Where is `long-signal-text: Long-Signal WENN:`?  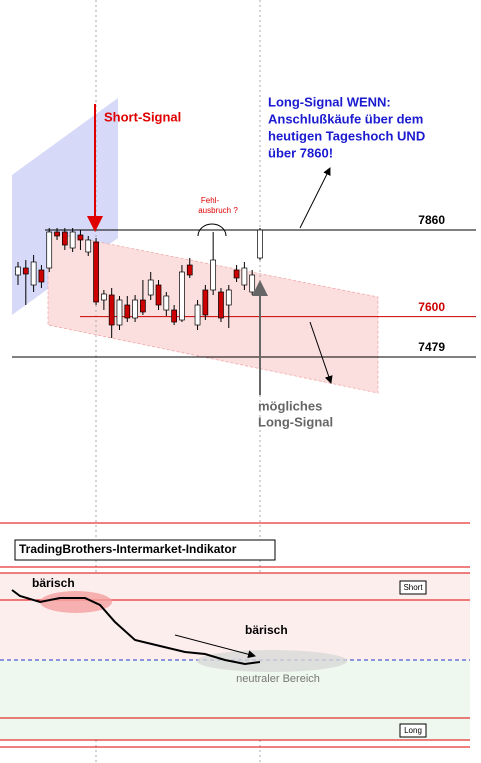 long-signal-text: Long-Signal WENN: is located at coordinates (329, 101).